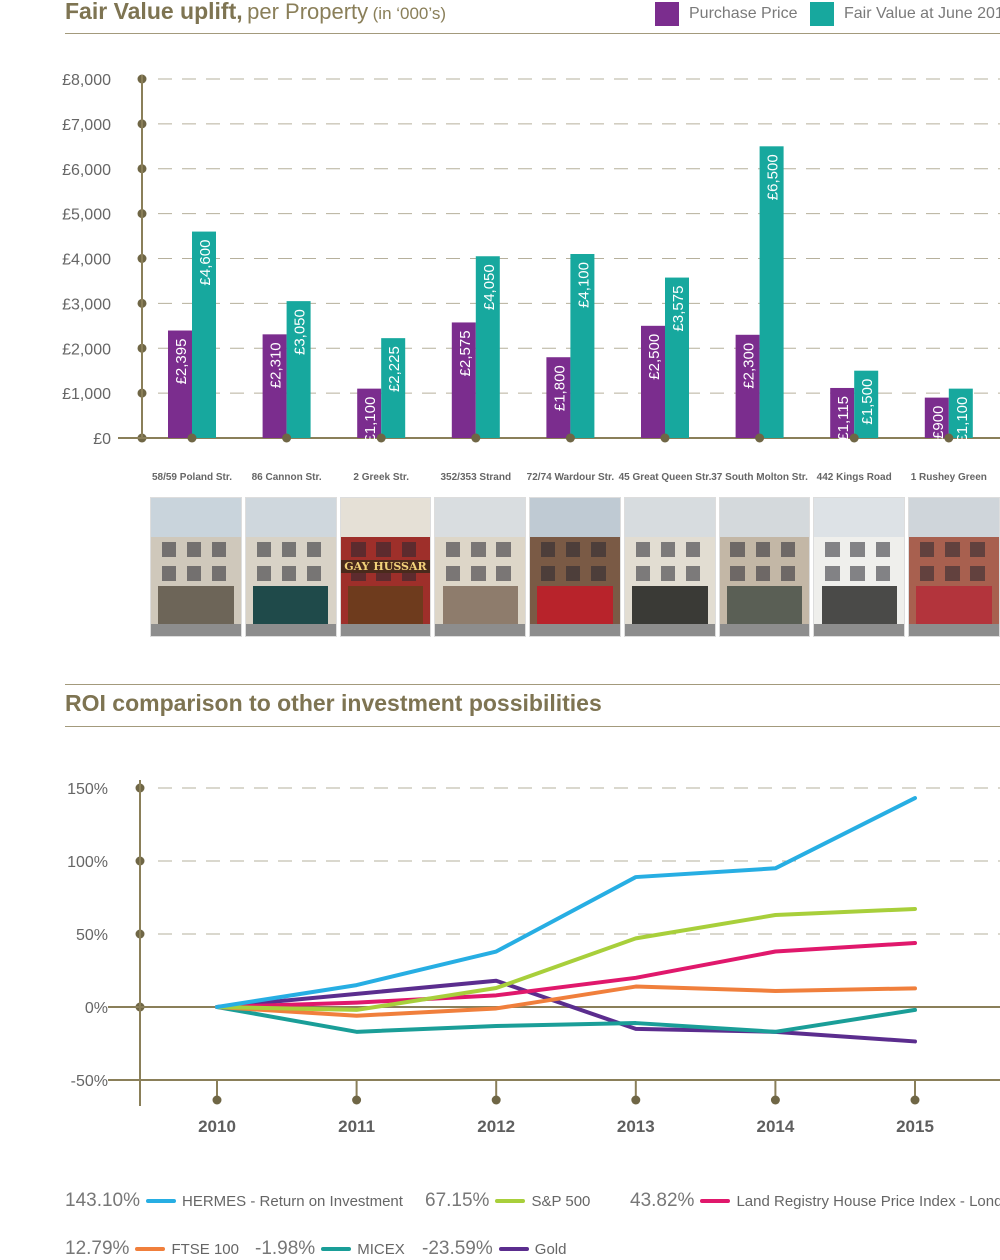 Image resolution: width=1000 pixels, height=1260 pixels. I want to click on bar-value-label: £1,100, so click(962, 420).